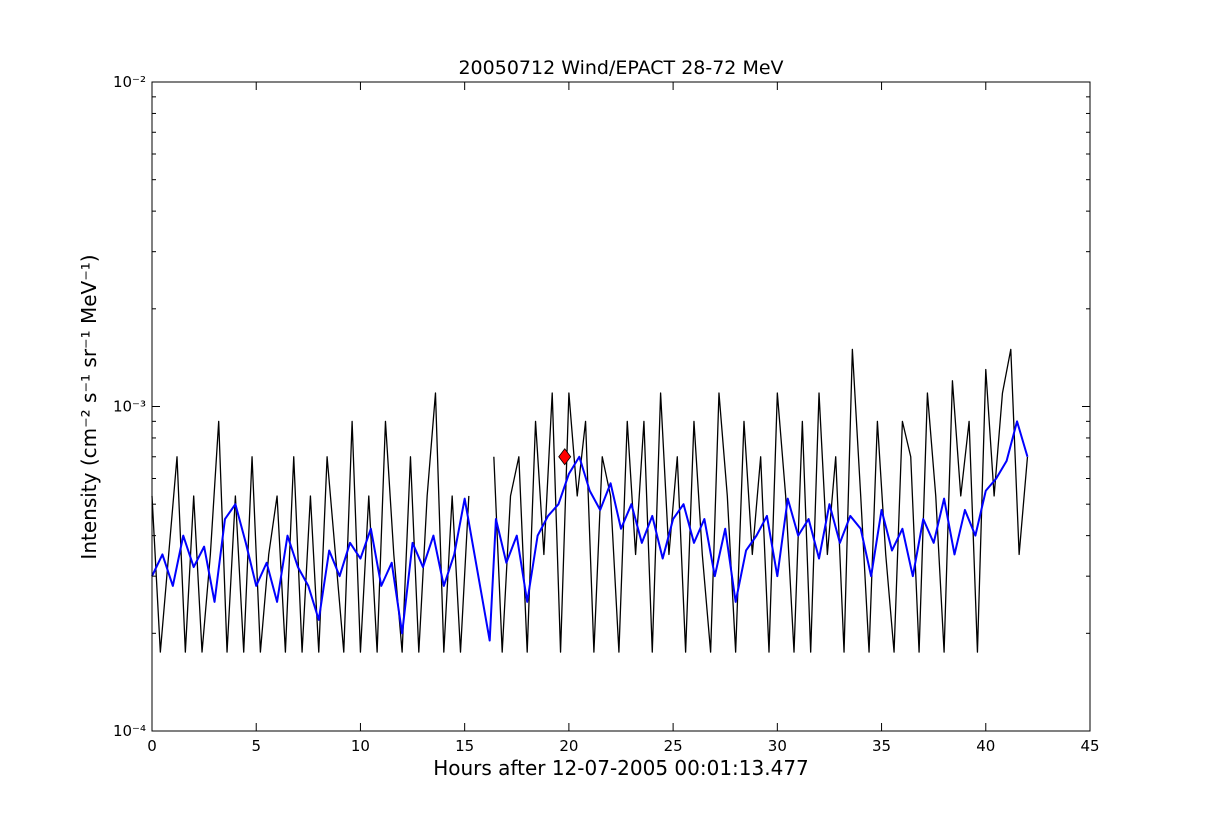 The height and width of the screenshot is (816, 1212). Describe the element at coordinates (620, 68) in the screenshot. I see `chart-title: 20050712 Wind/EPACT 28-72 MeV` at that location.